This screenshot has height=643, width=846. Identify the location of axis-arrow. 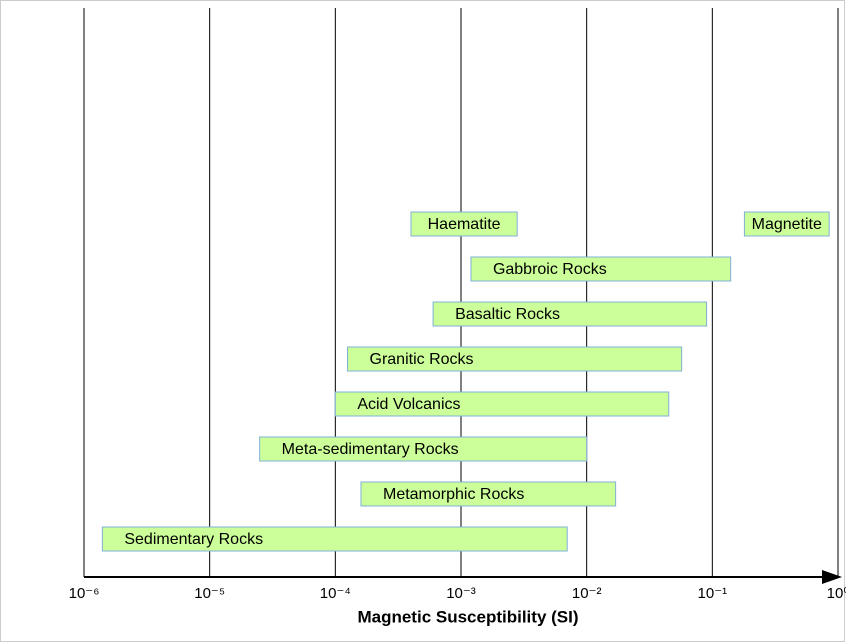
(832, 577).